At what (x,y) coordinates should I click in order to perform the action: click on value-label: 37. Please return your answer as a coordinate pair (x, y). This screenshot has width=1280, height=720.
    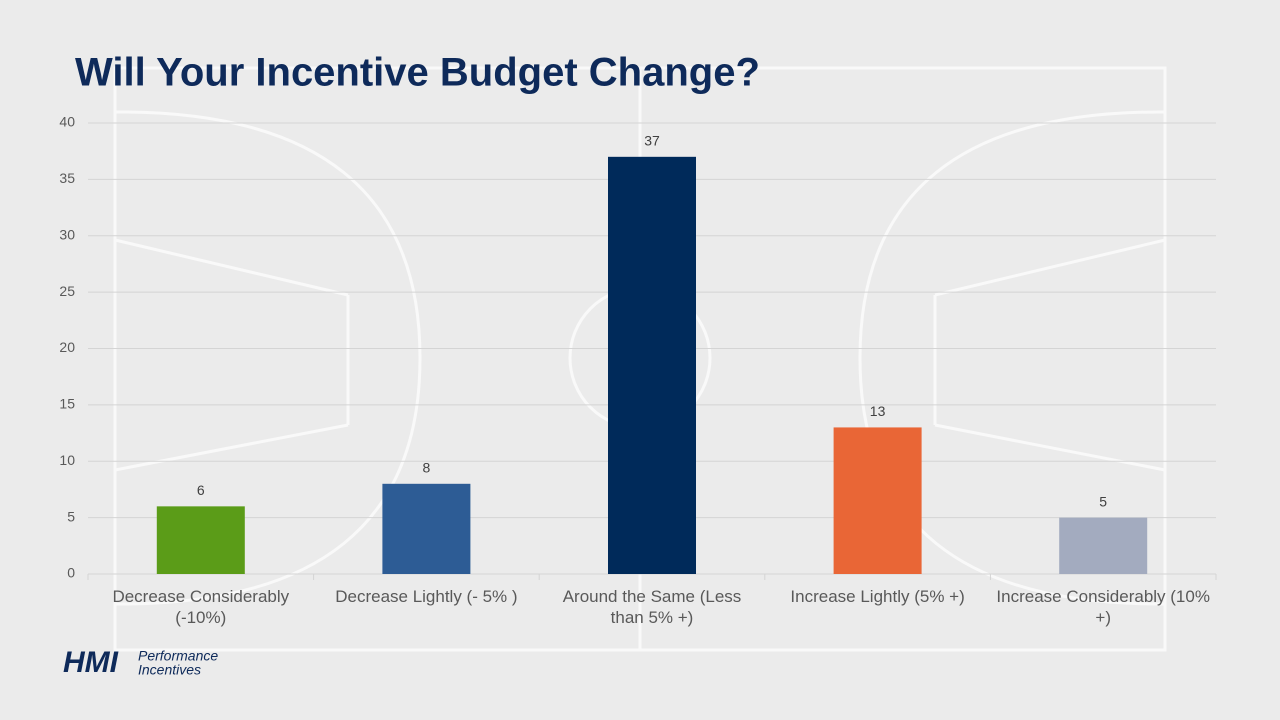
    Looking at the image, I should click on (652, 141).